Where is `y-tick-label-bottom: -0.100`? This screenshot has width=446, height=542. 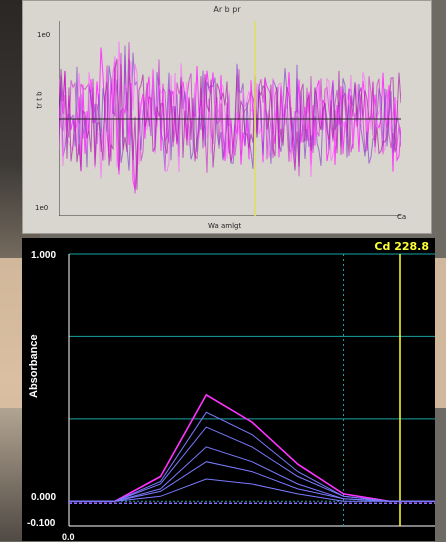 y-tick-label-bottom: -0.100 is located at coordinates (41, 523).